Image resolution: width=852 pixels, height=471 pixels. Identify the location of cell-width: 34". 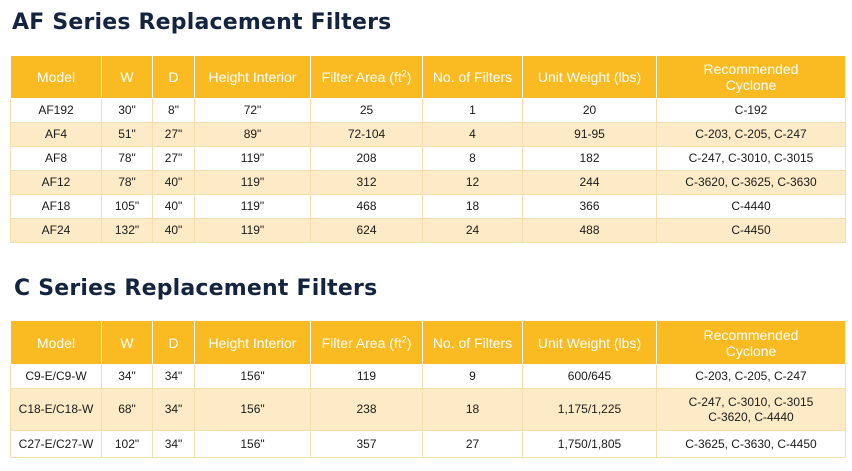
(127, 376).